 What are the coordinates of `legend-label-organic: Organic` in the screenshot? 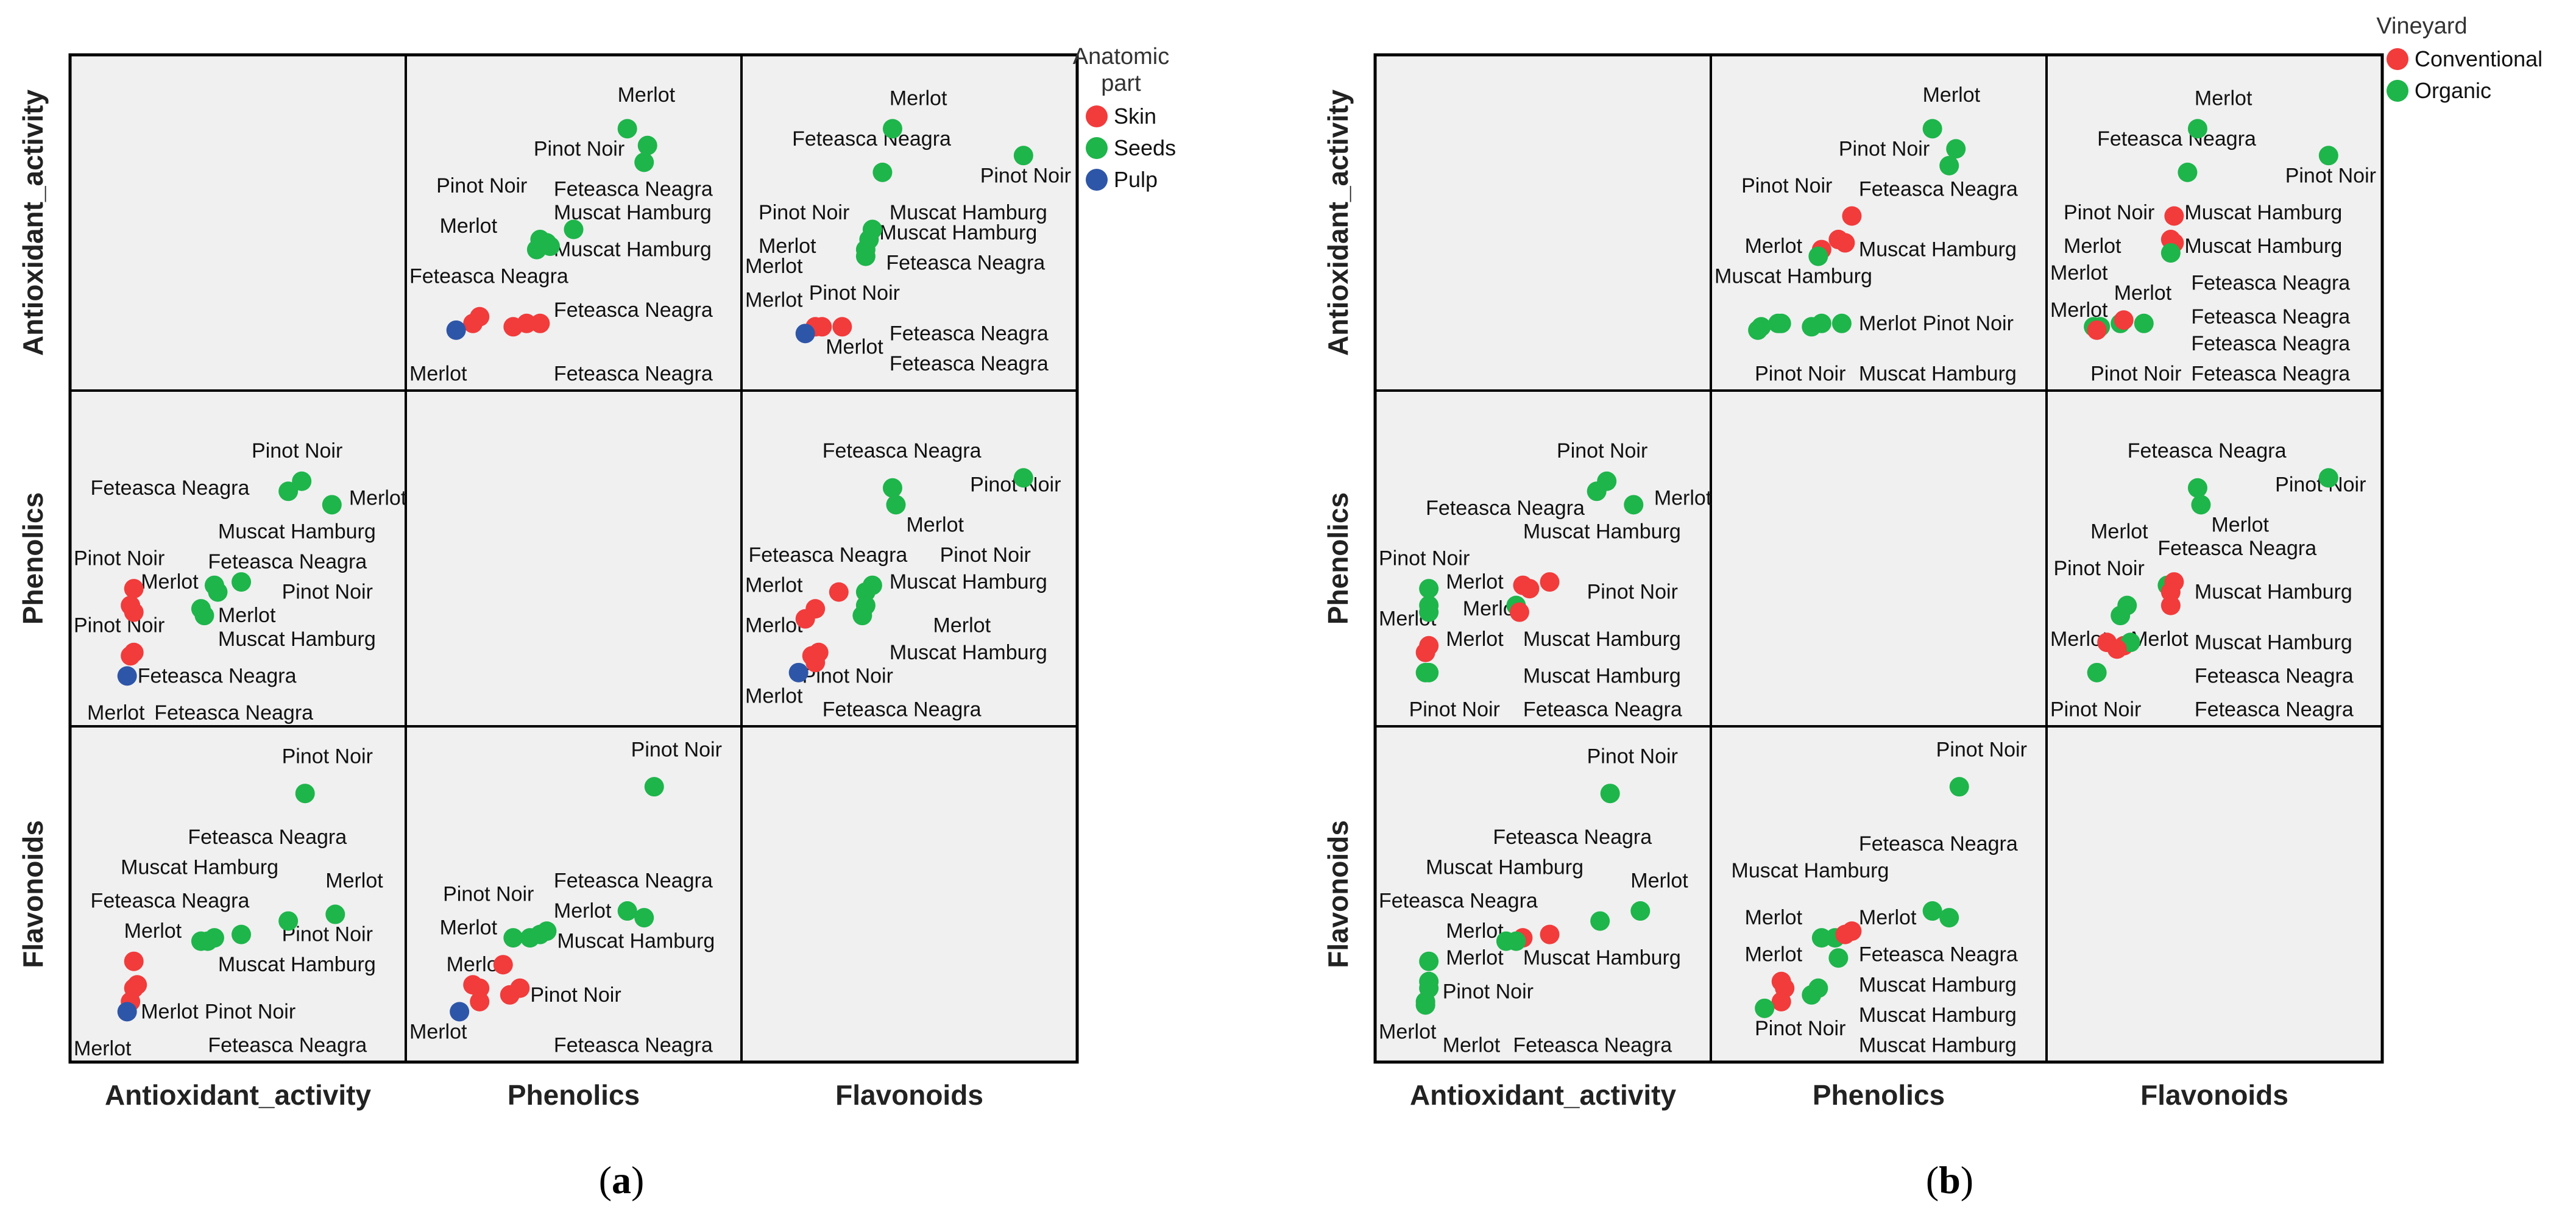 It's located at (2453, 90).